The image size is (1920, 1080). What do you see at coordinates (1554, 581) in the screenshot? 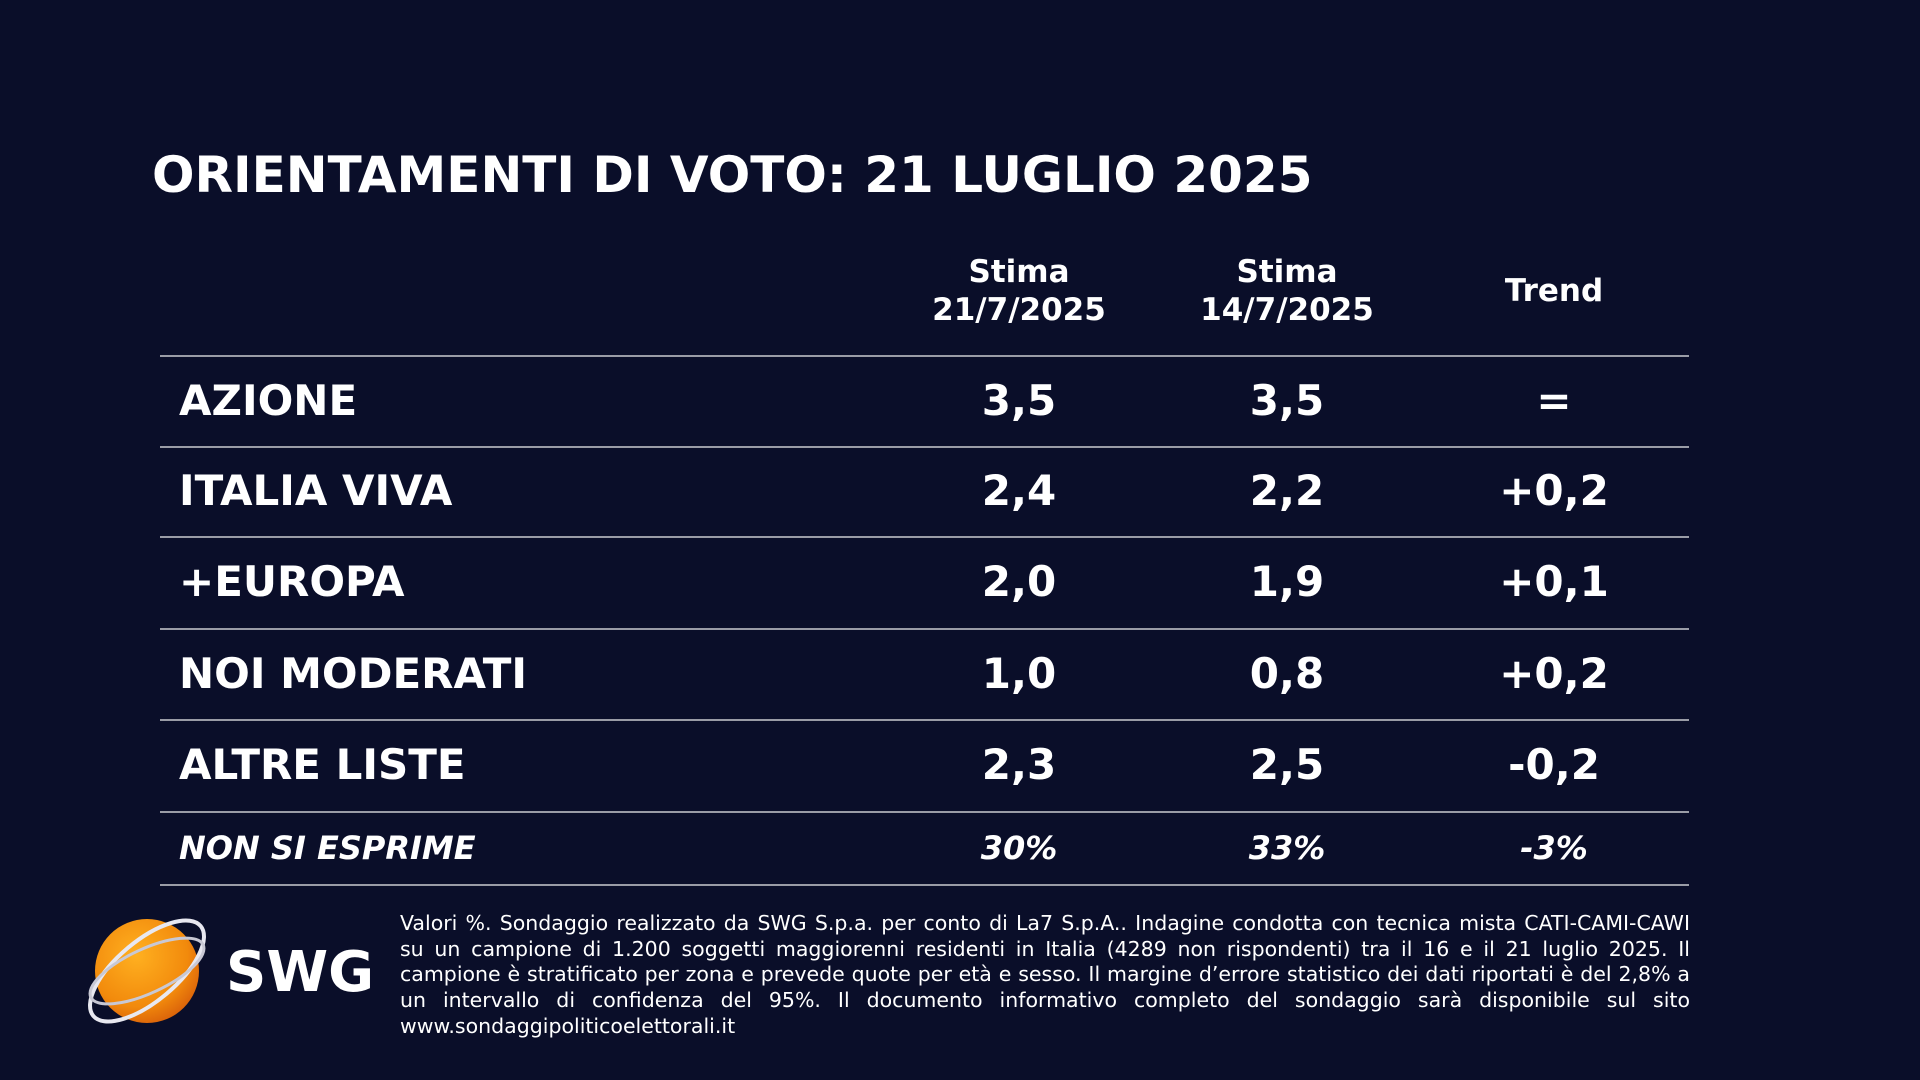
I see `cell: +0,1` at bounding box center [1554, 581].